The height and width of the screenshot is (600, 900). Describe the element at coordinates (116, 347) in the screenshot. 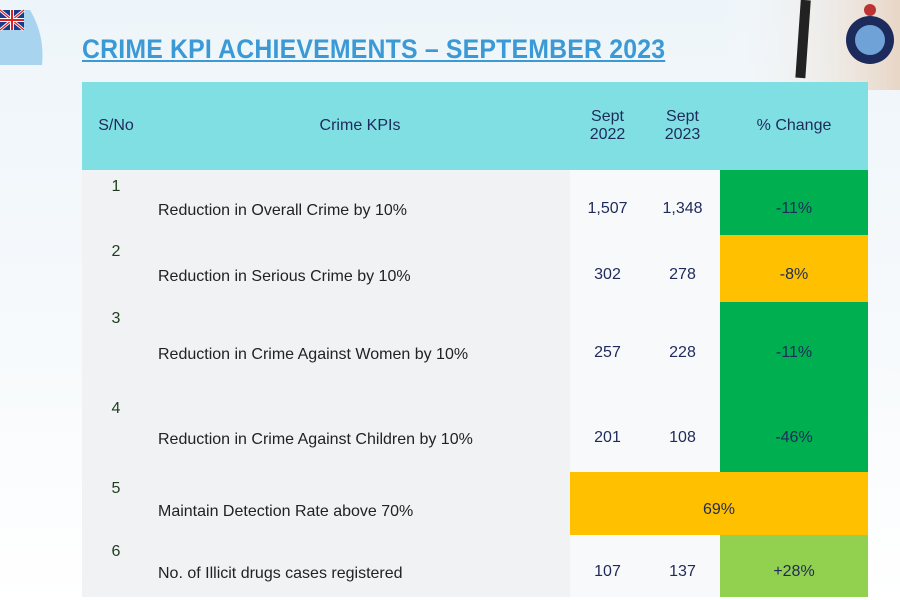

I see `sno: 3` at that location.